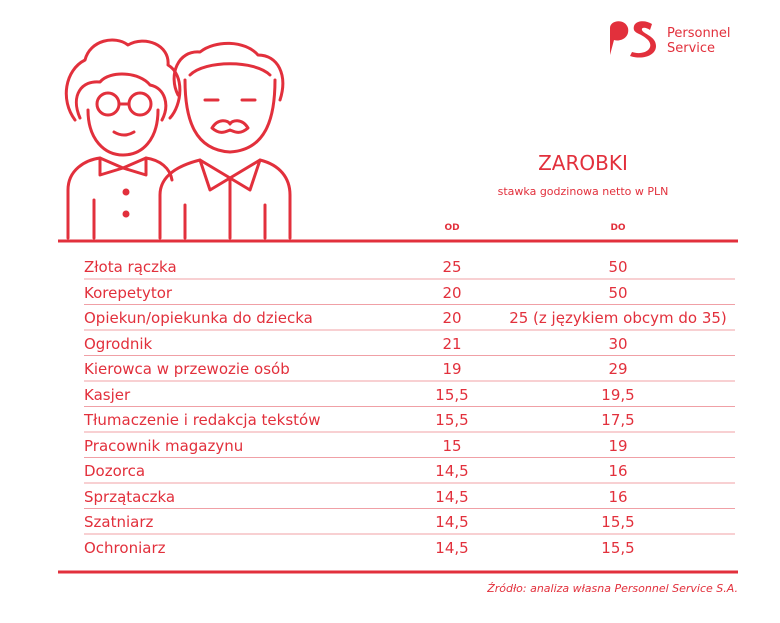  Describe the element at coordinates (699, 33) in the screenshot. I see `logo-text: Personnel` at that location.